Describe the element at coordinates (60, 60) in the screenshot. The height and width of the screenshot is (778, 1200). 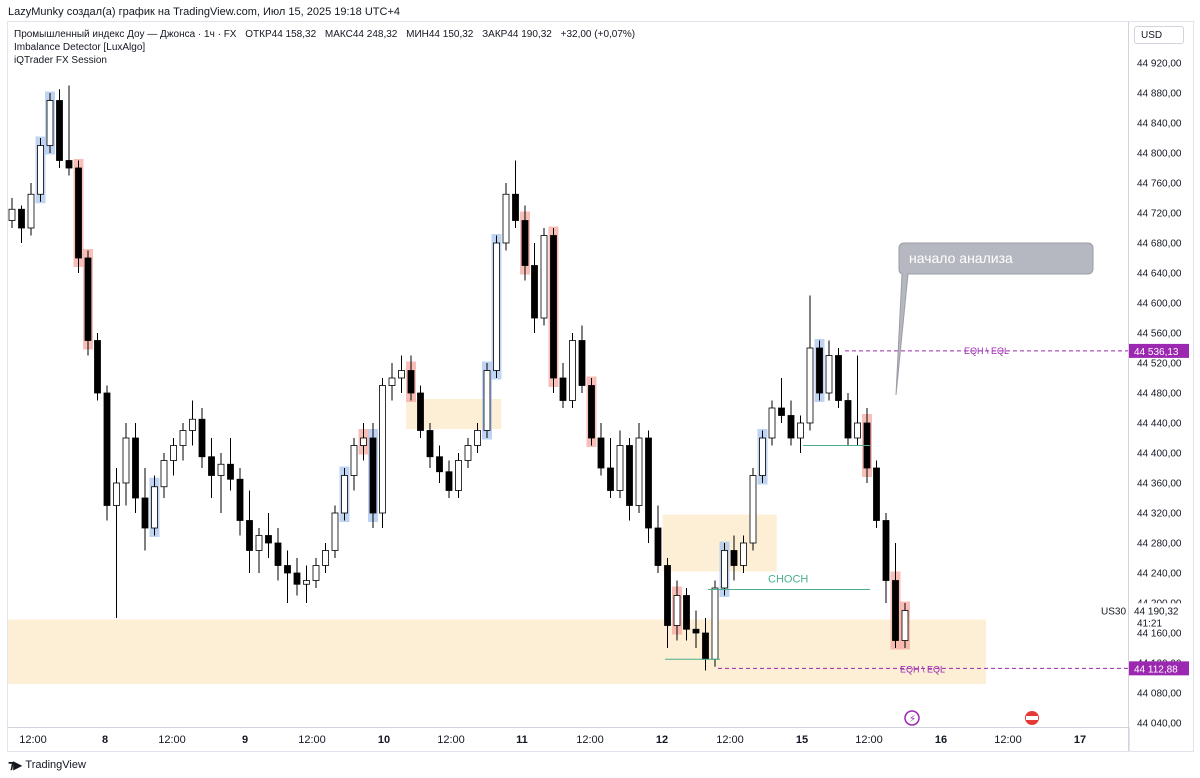
I see `indicator-session: iQTrader FX Session` at that location.